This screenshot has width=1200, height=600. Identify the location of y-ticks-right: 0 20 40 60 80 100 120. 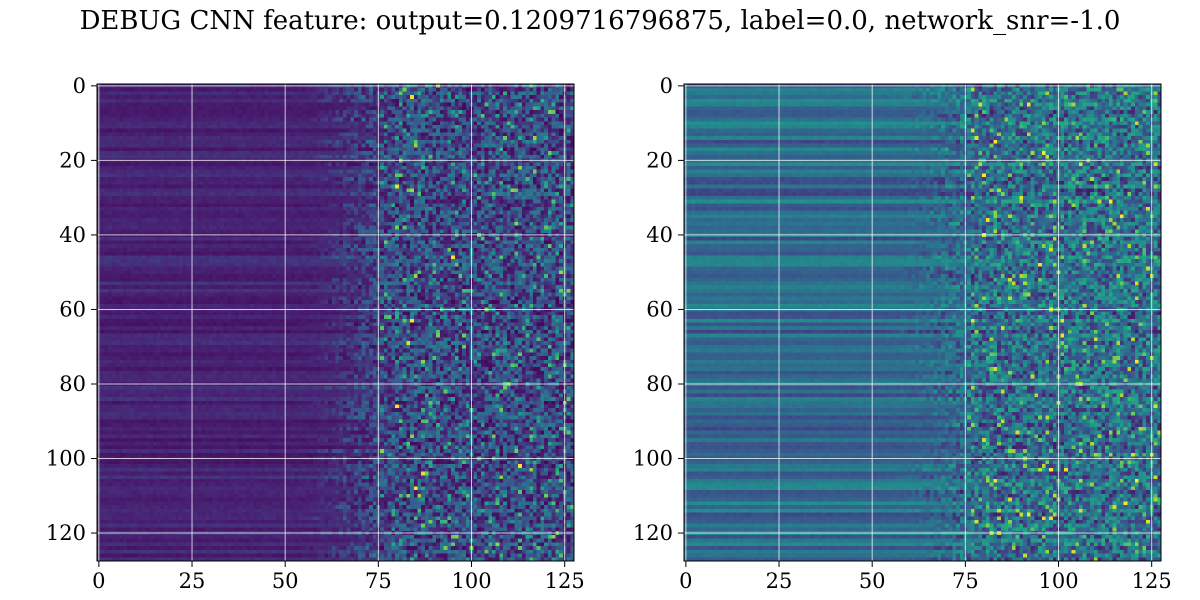
(658, 309).